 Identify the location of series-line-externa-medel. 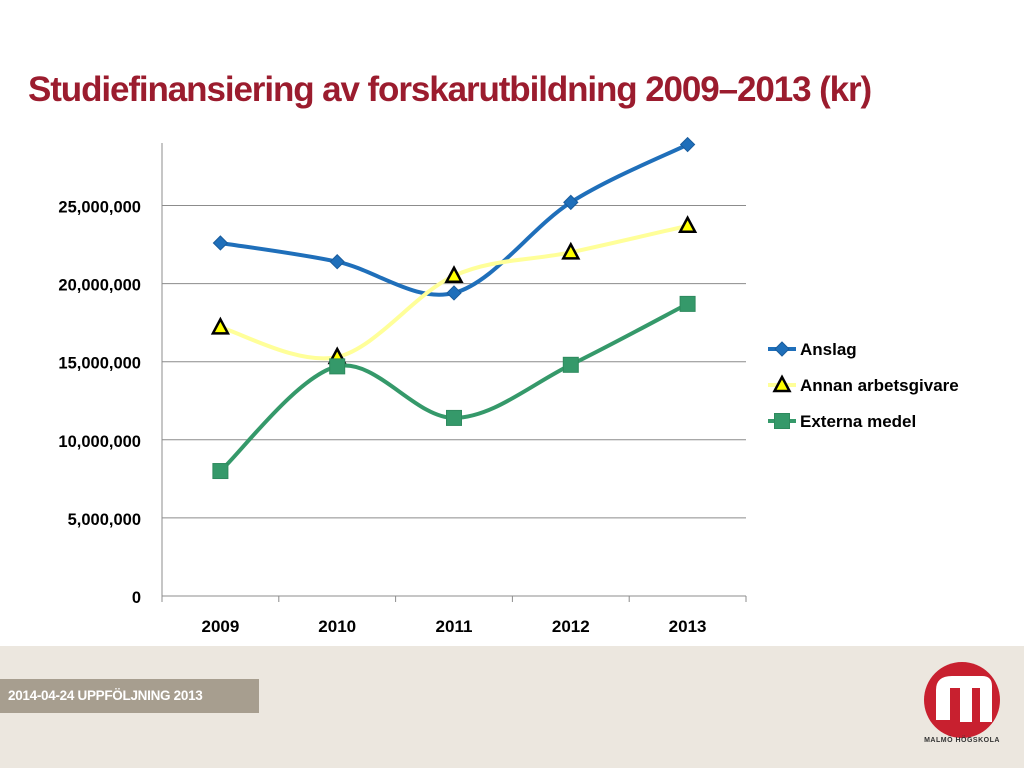
(454, 387).